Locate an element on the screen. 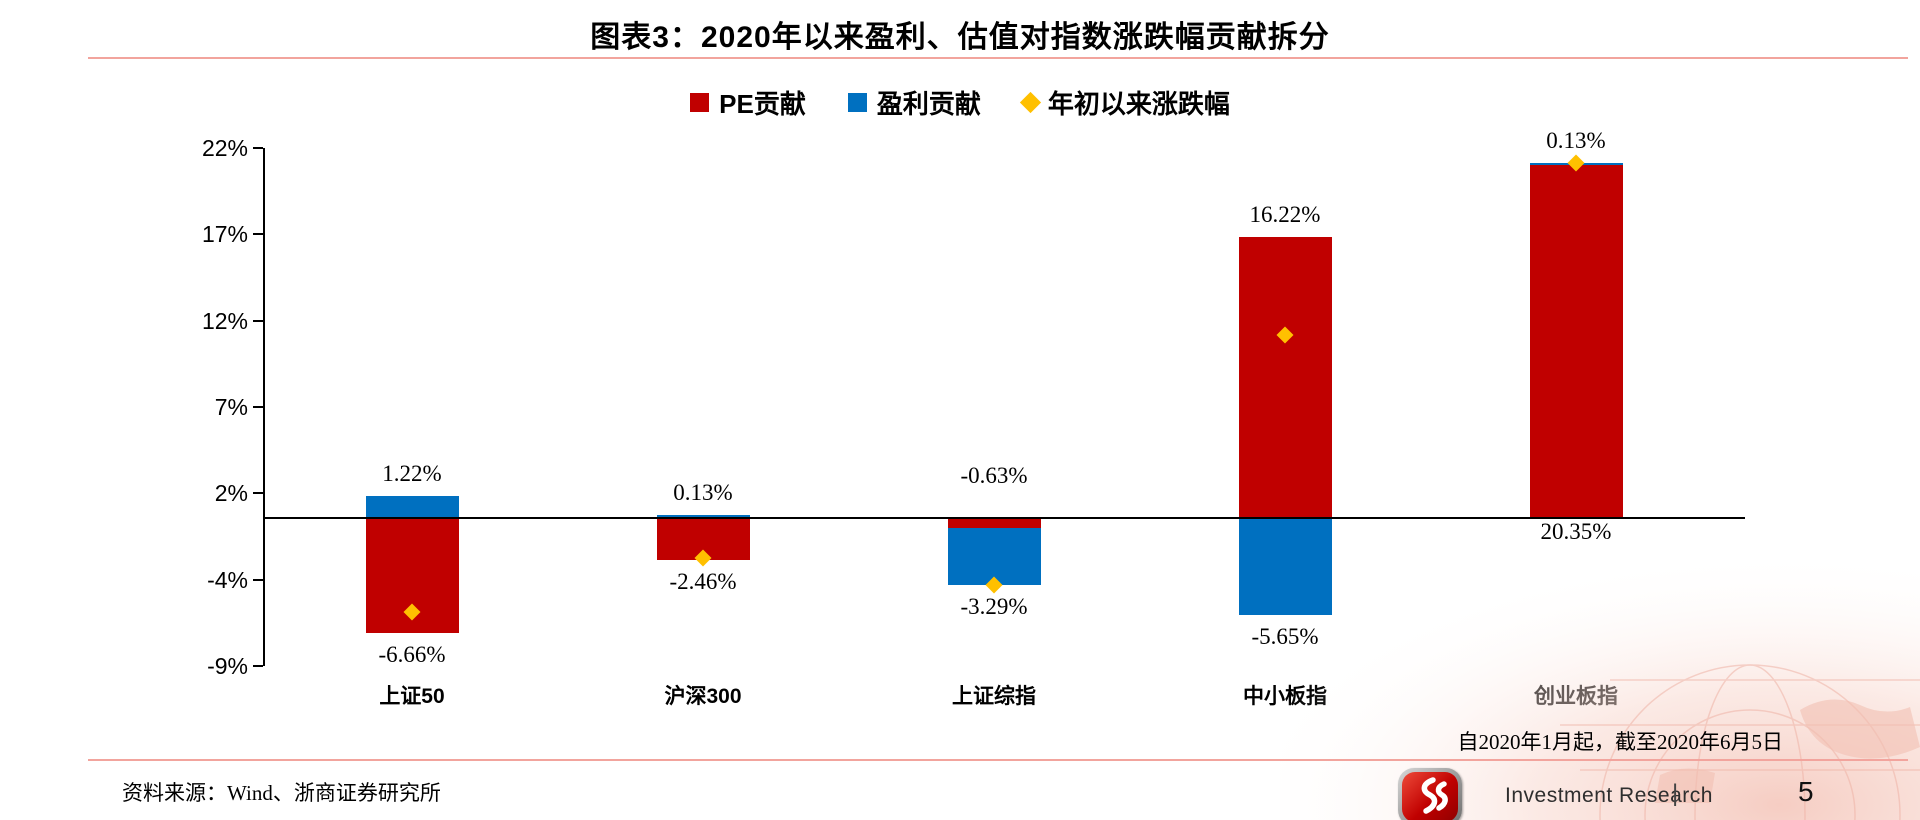  legend-item-ytd: 年初以来涨跌幅 is located at coordinates (1124, 102).